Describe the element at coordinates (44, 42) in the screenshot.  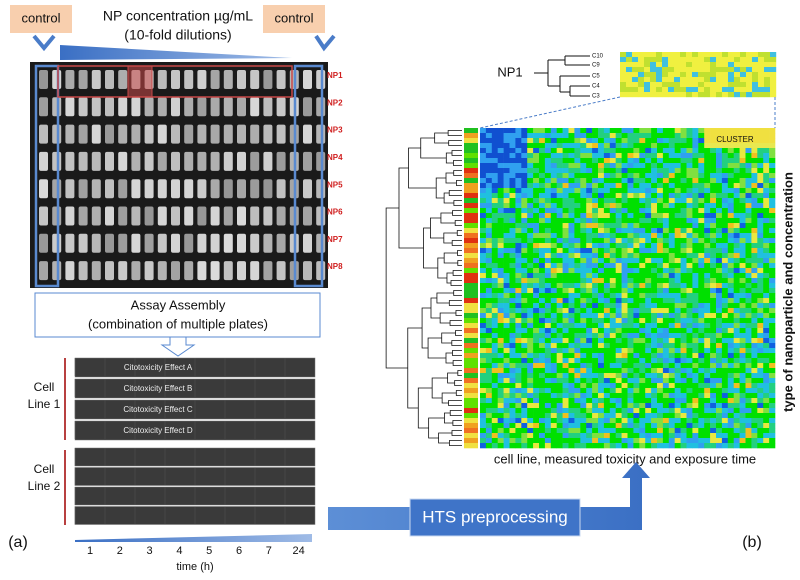
I see `arrow` at that location.